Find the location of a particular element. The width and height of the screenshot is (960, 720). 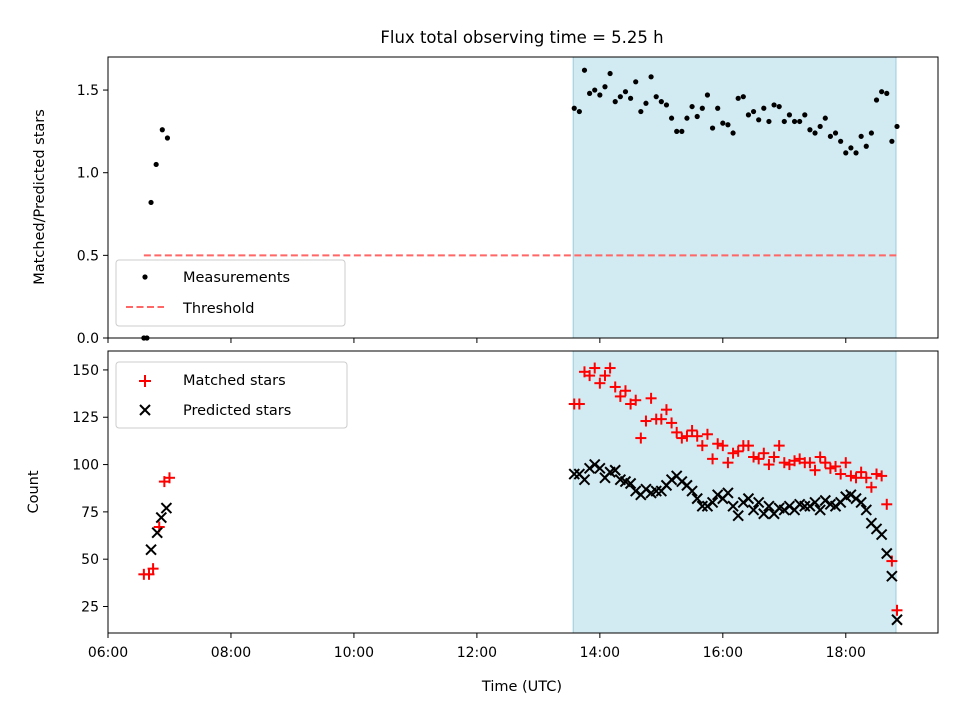

y-tick-label: 100 is located at coordinates (85, 466).